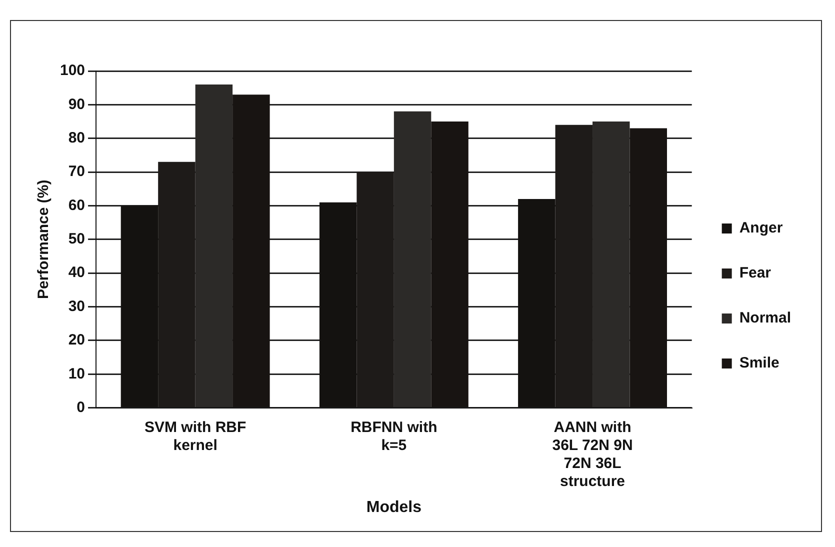 This screenshot has height=547, width=835. I want to click on legend-label: Fear, so click(755, 273).